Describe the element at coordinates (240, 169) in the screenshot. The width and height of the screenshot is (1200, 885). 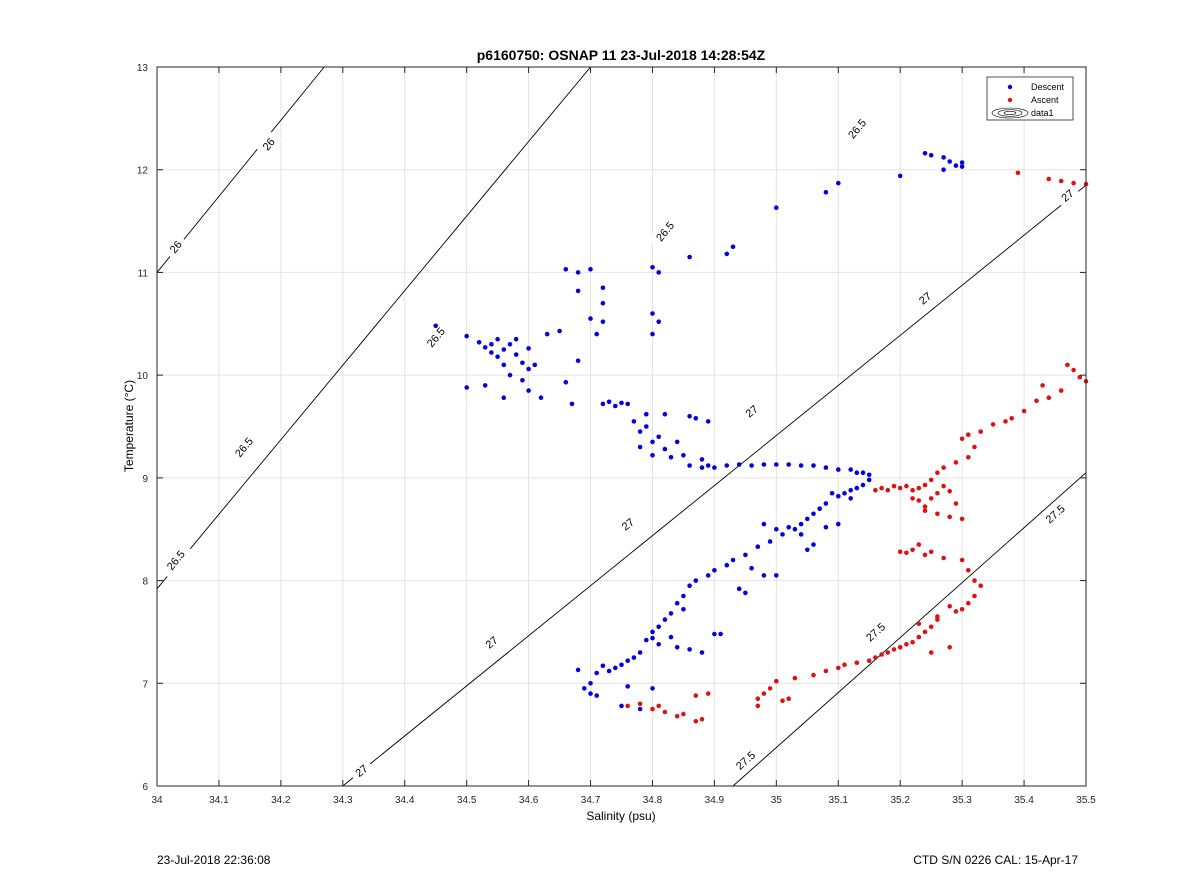
I see `density-contour-line` at that location.